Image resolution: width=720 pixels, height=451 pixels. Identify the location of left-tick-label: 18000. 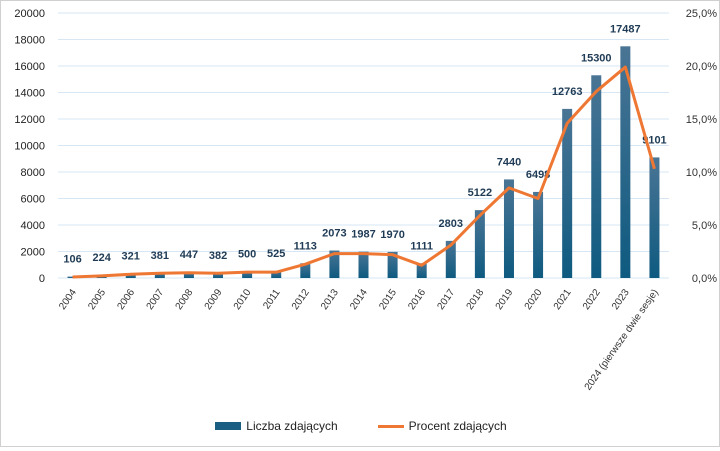
(29, 41).